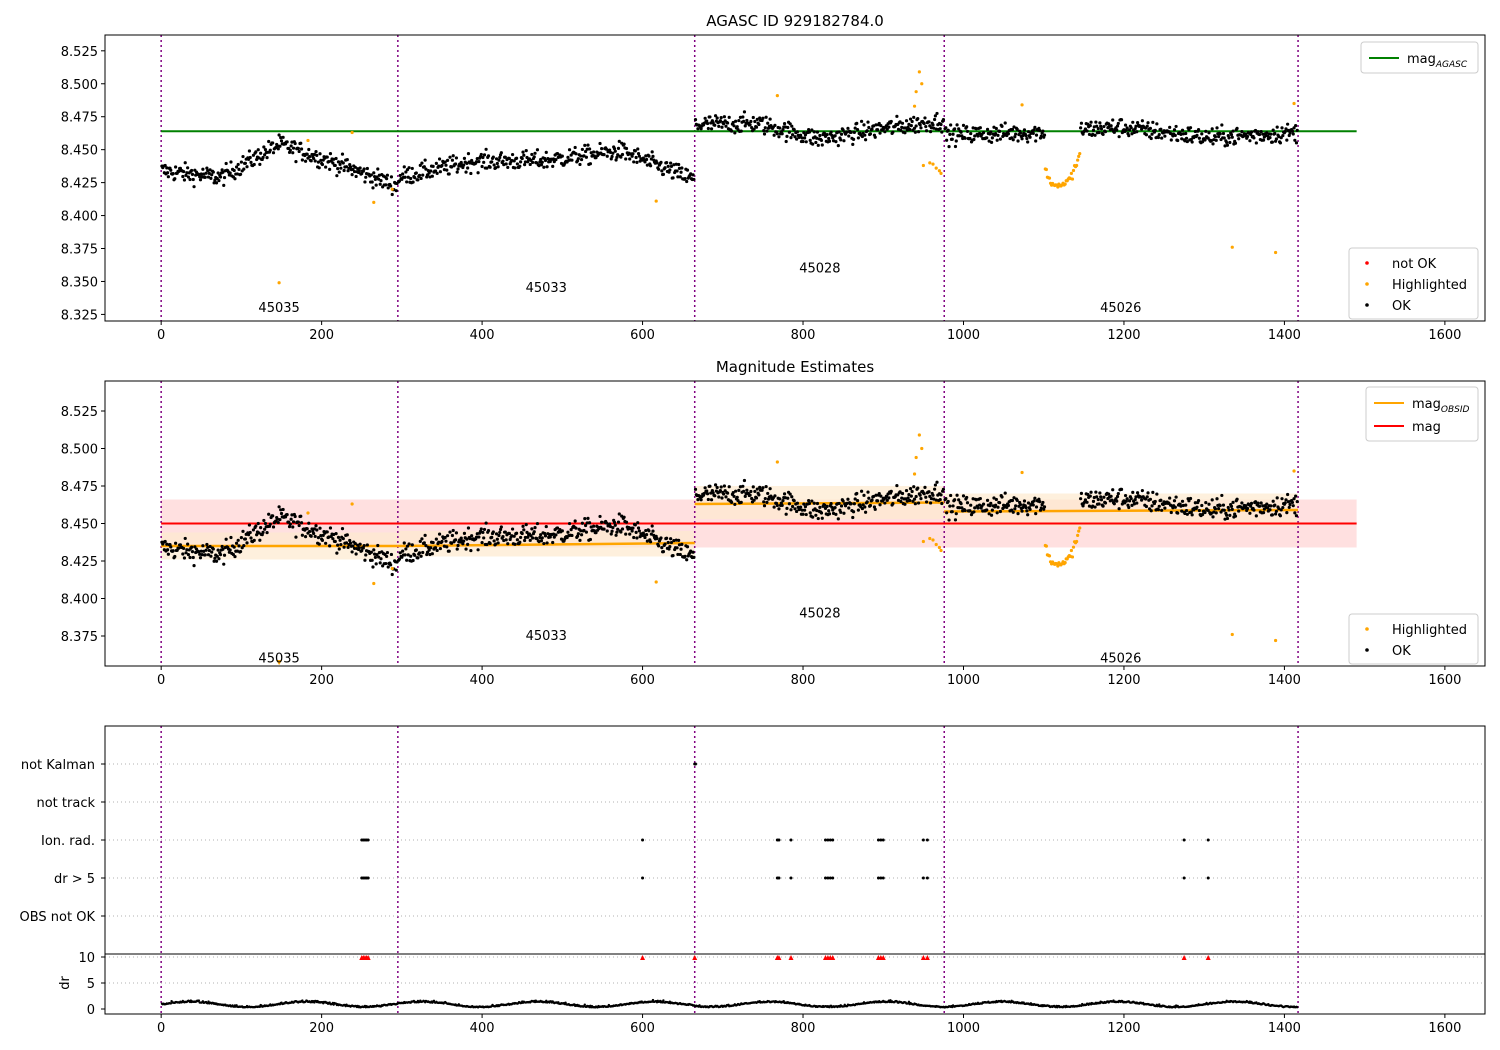 This screenshot has width=1500, height=1050. What do you see at coordinates (1367, 284) in the screenshot?
I see `legend-point-swatch` at bounding box center [1367, 284].